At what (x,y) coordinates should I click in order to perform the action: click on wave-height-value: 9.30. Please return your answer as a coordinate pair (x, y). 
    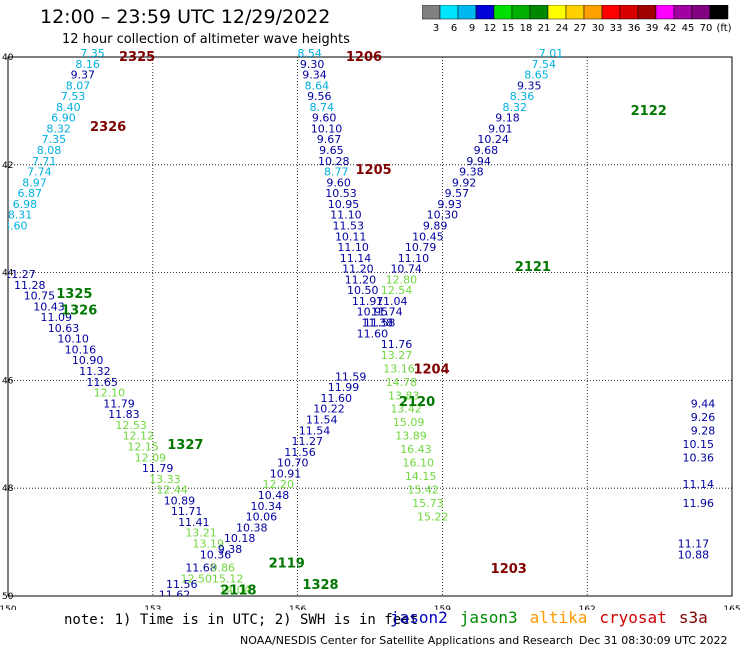
    Looking at the image, I should click on (312, 64).